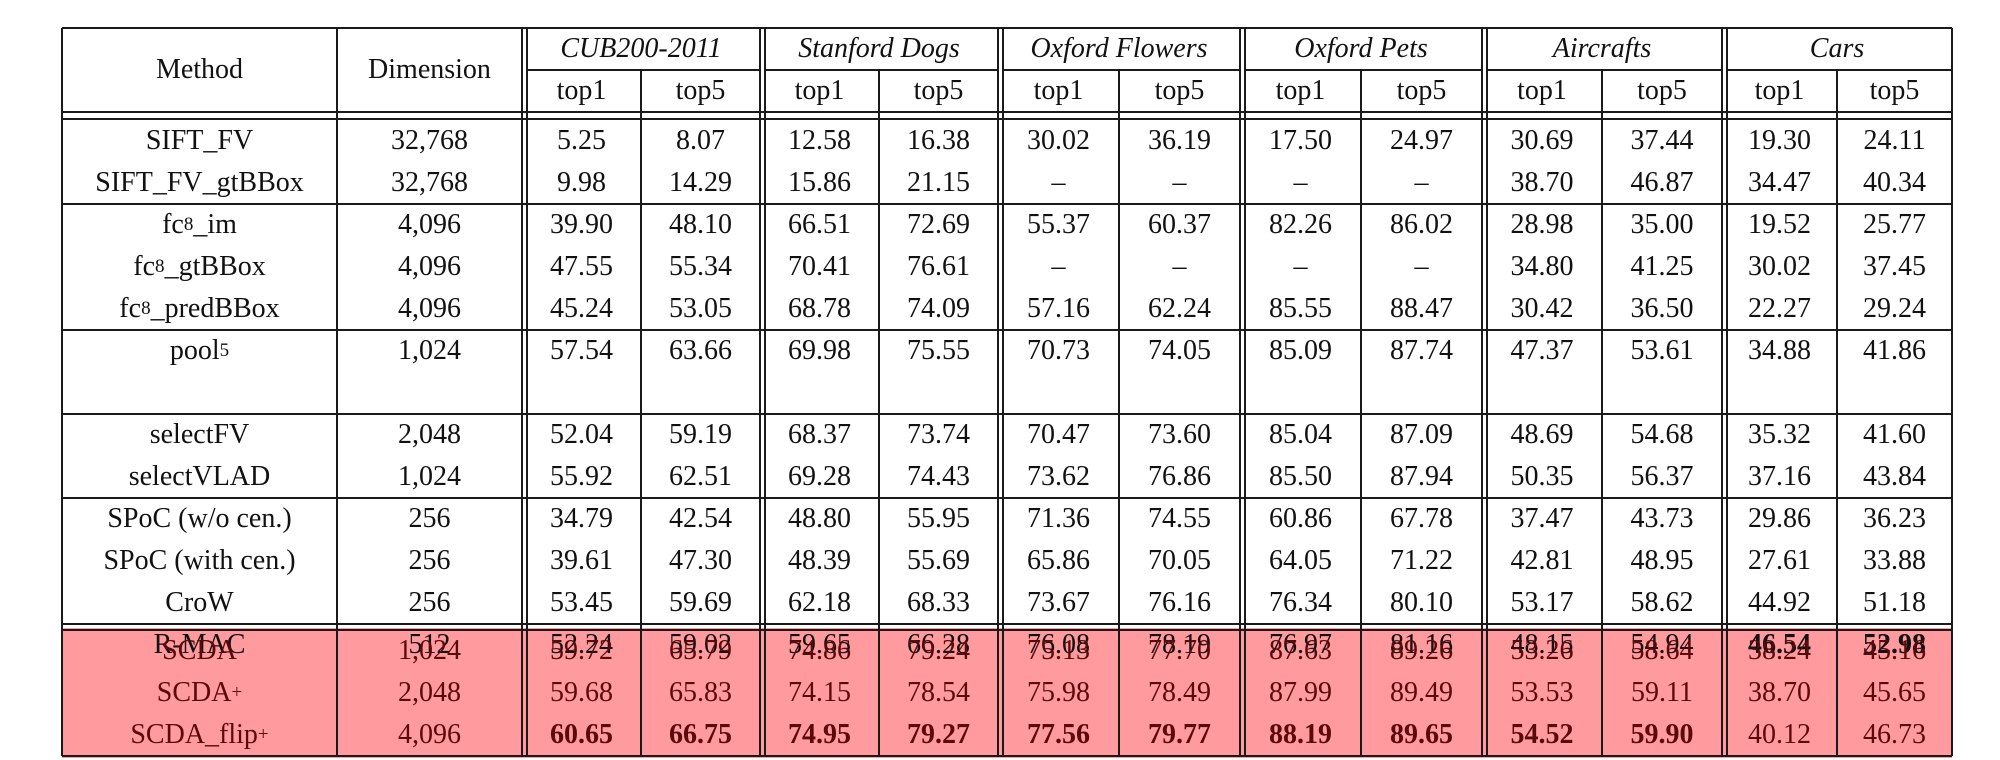  I want to click on score-value: 44.92, so click(1779, 602).